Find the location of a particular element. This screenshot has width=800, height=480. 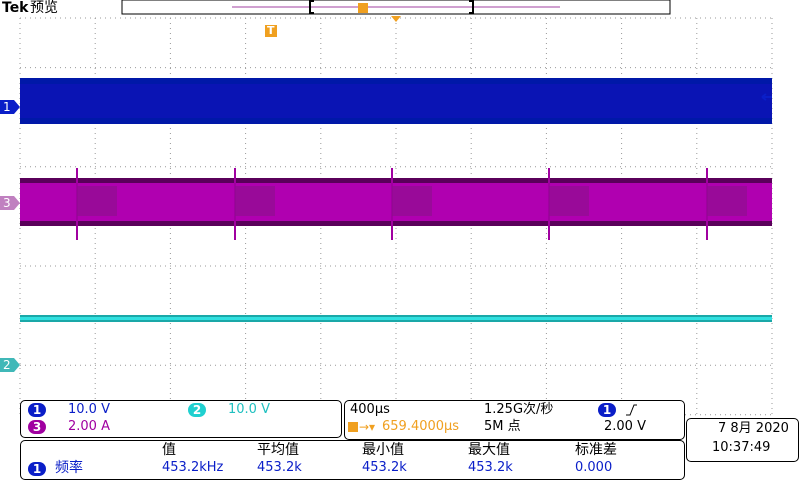

record-length: 5M 点 is located at coordinates (502, 426).